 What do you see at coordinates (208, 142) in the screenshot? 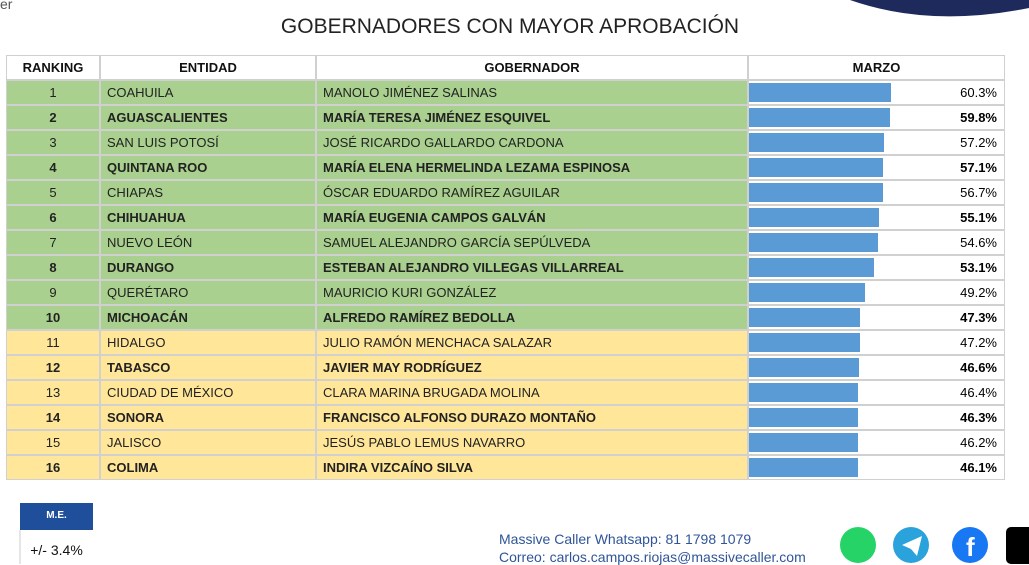
I see `table-cell: SAN LUIS POTOSÍ` at bounding box center [208, 142].